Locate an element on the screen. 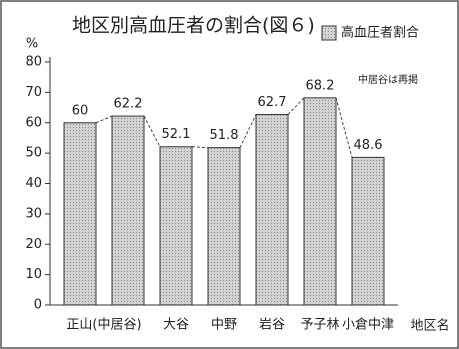 This screenshot has height=349, width=459. y-tick-label: 70 is located at coordinates (33, 92).